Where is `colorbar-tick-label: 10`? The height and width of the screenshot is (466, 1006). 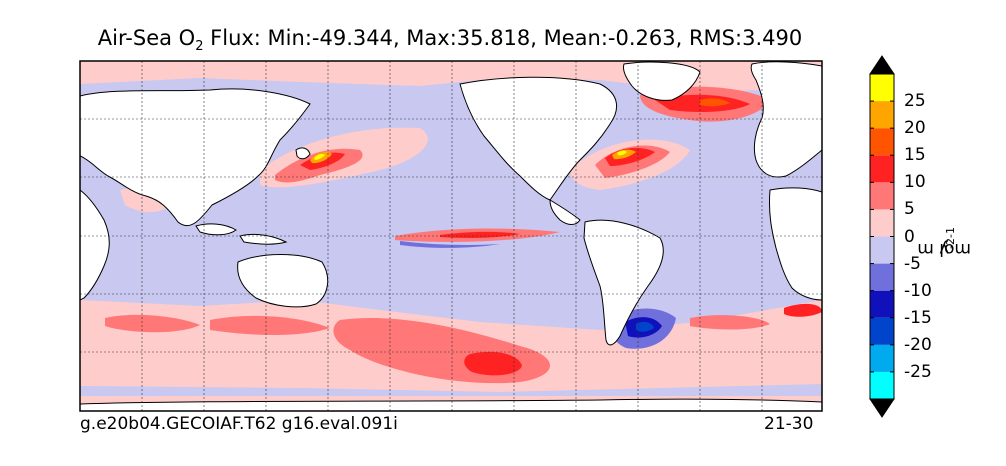 colorbar-tick-label: 10 is located at coordinates (915, 182).